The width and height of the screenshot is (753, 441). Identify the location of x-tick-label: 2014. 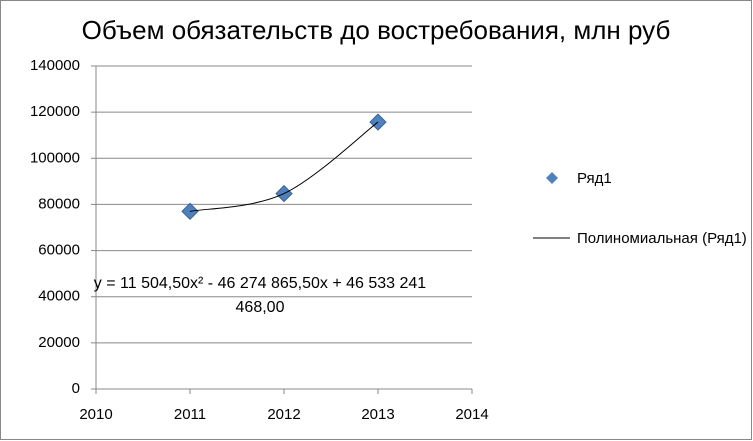
(471, 414).